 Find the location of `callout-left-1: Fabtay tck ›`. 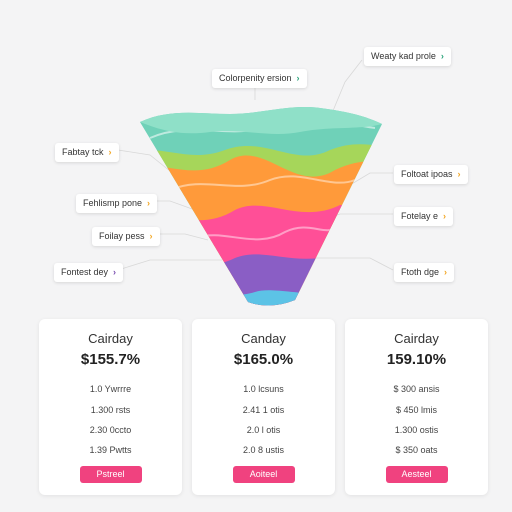

callout-left-1: Fabtay tck › is located at coordinates (87, 152).